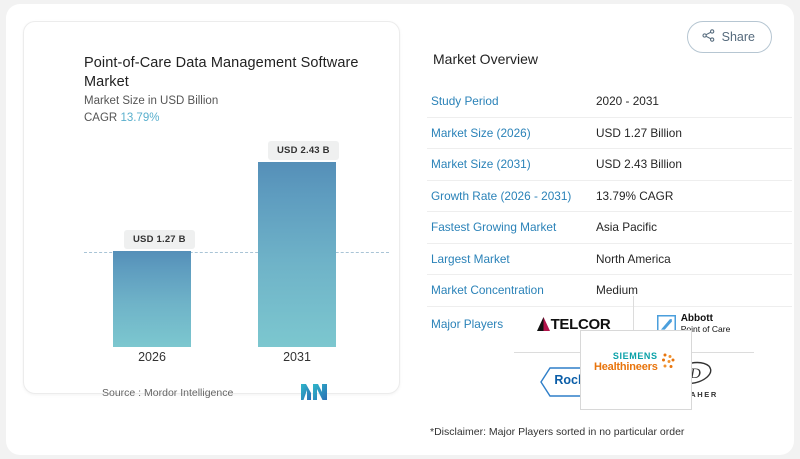 The width and height of the screenshot is (800, 459). Describe the element at coordinates (738, 37) in the screenshot. I see `share-button-label: Share` at that location.